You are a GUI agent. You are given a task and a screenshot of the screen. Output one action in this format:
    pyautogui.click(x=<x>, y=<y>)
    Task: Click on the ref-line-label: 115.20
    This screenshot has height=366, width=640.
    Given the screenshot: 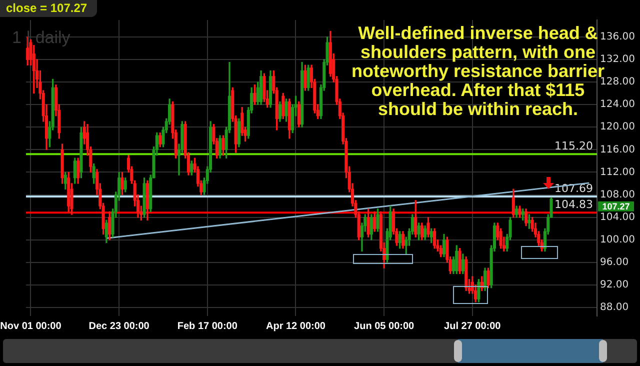 What is the action you would take?
    pyautogui.click(x=574, y=146)
    